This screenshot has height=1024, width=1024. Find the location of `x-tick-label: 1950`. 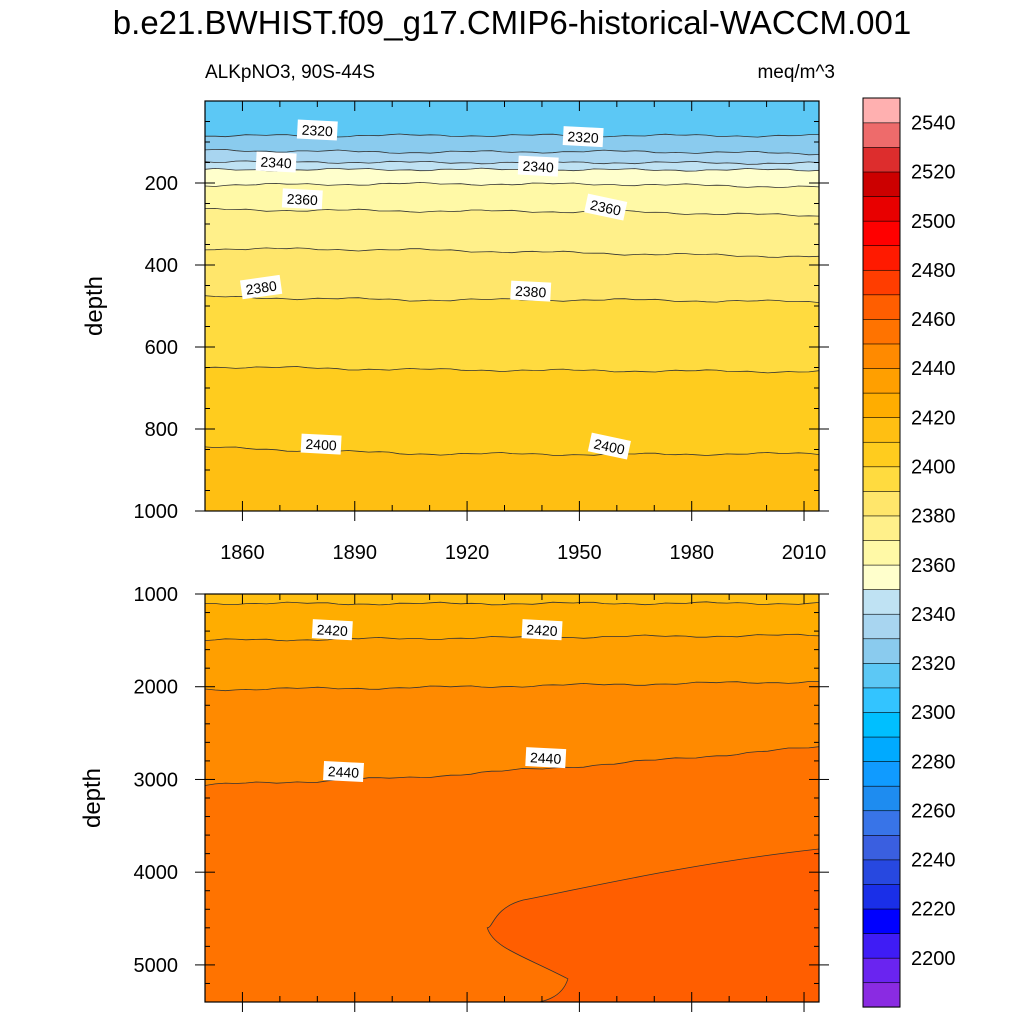

x-tick-label: 1950 is located at coordinates (579, 553).